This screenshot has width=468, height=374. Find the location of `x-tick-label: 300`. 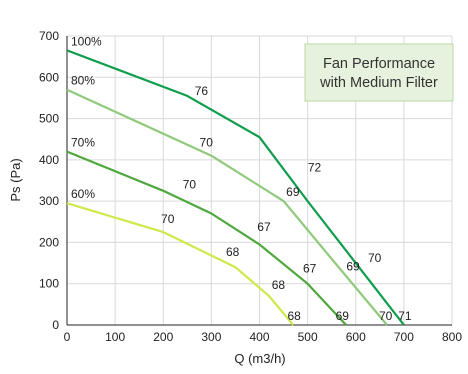

x-tick-label: 300 is located at coordinates (211, 337).